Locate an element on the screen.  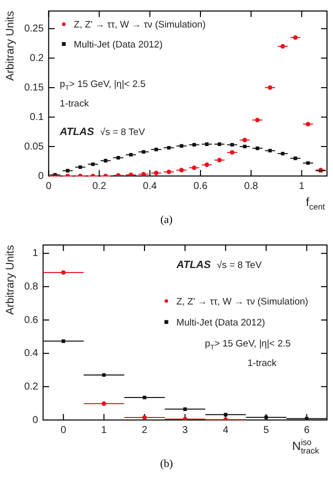
y-tick-label: 0.05 is located at coordinates (34, 146).